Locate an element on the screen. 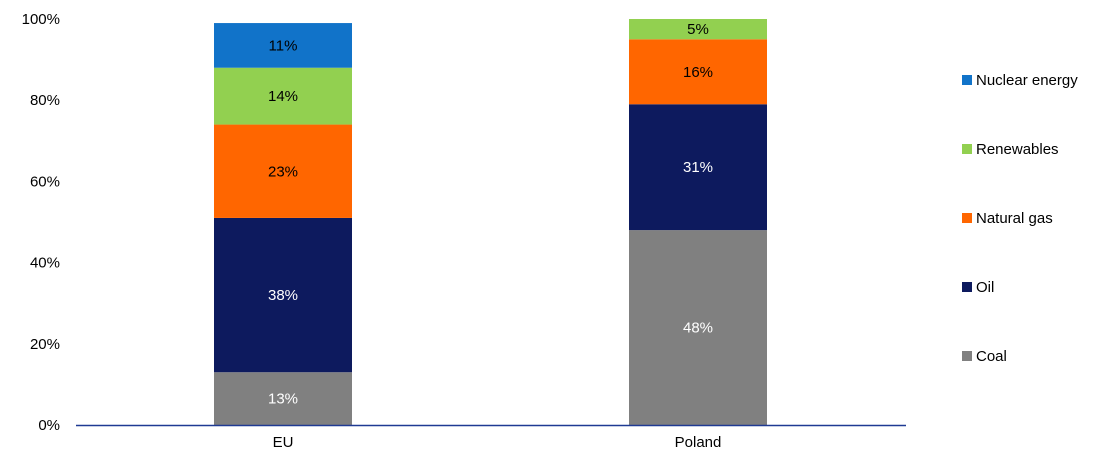 Image resolution: width=1102 pixels, height=452 pixels. data-label: 11% is located at coordinates (283, 45).